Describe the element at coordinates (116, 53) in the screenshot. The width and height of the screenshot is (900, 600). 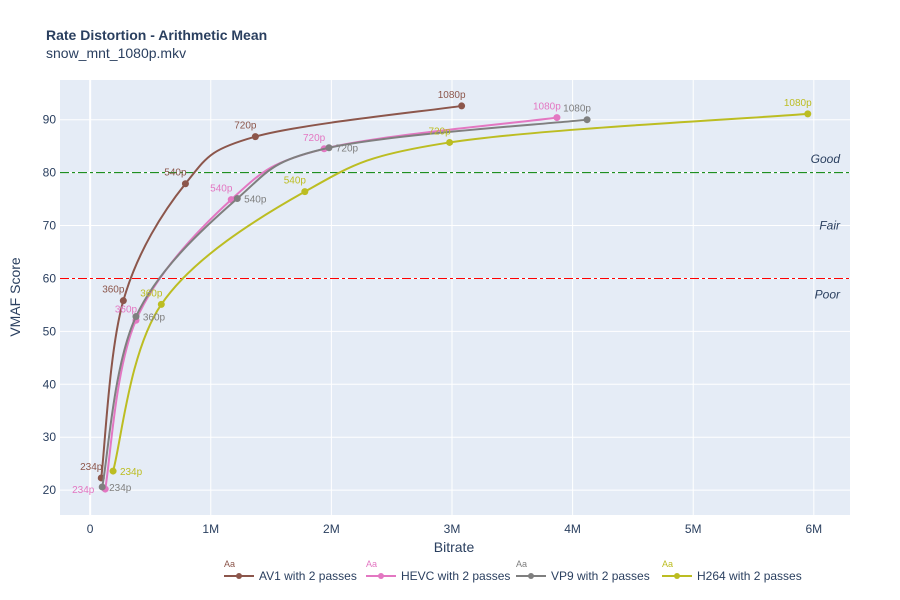
I see `chart-subtitle: snow_mnt_1080p.mkv` at that location.